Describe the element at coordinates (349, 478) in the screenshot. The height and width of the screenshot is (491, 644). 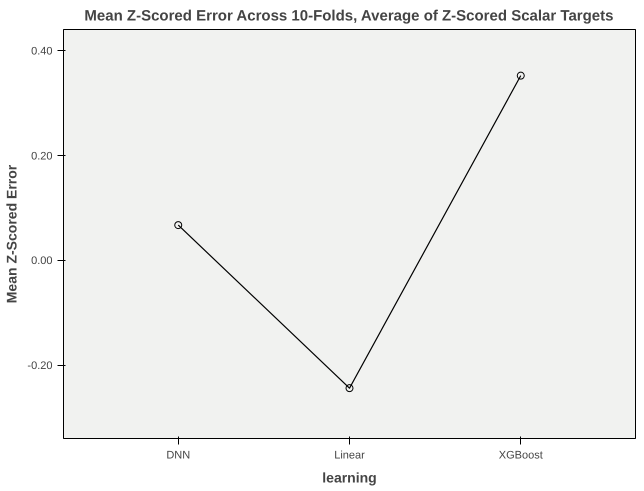
I see `x-axis-title: learning` at that location.